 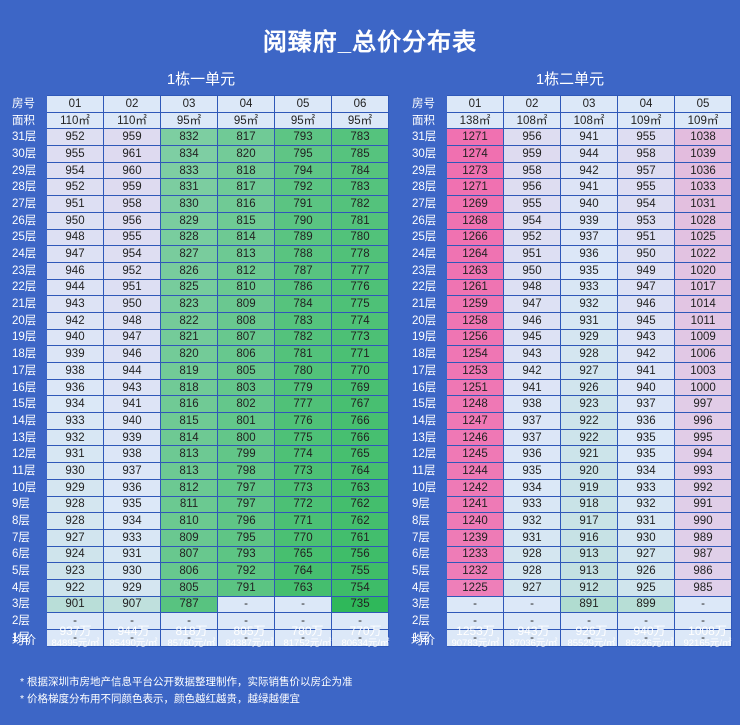 What do you see at coordinates (132, 170) in the screenshot?
I see `price-cell: 960` at bounding box center [132, 170].